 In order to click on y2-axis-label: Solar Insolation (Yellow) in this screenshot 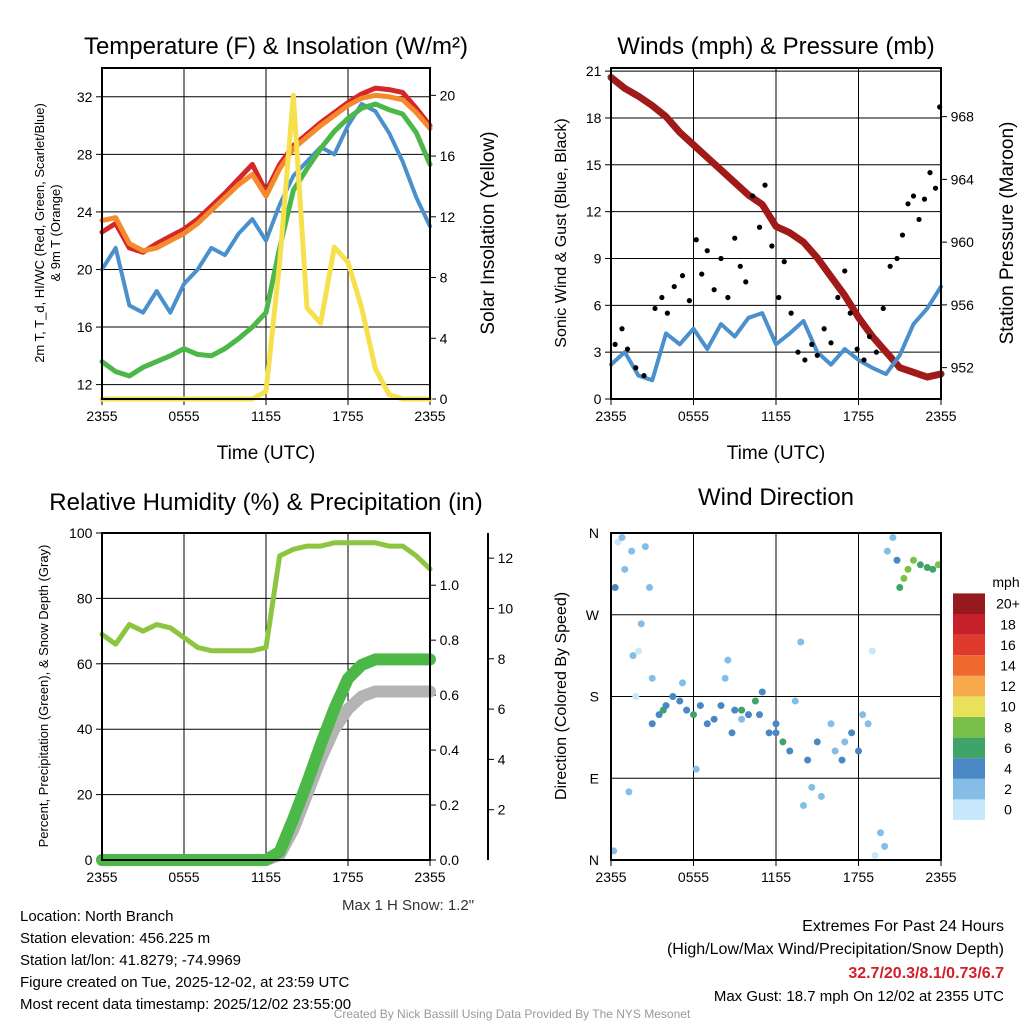, I will do `click(488, 232)`.